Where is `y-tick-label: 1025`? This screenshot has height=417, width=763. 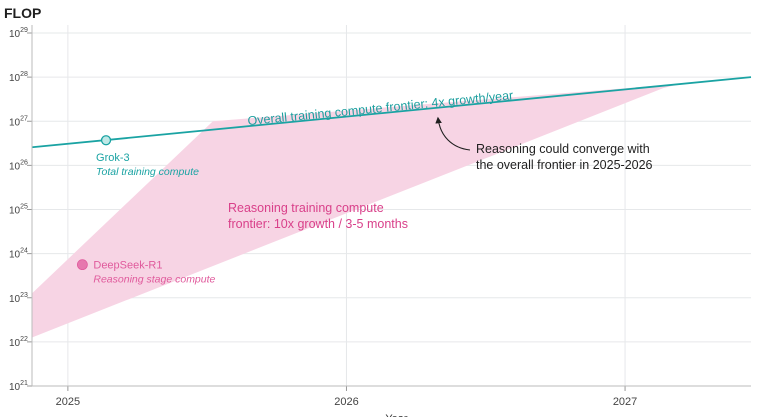
y-tick-label: 1025 is located at coordinates (18, 210).